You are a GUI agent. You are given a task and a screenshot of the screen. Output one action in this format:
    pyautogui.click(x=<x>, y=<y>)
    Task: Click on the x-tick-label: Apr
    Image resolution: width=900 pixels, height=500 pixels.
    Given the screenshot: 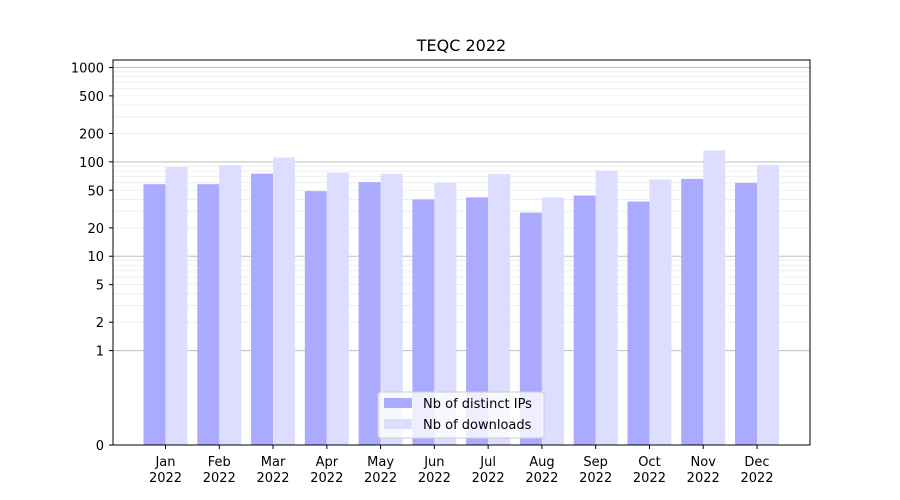 What is the action you would take?
    pyautogui.click(x=327, y=462)
    